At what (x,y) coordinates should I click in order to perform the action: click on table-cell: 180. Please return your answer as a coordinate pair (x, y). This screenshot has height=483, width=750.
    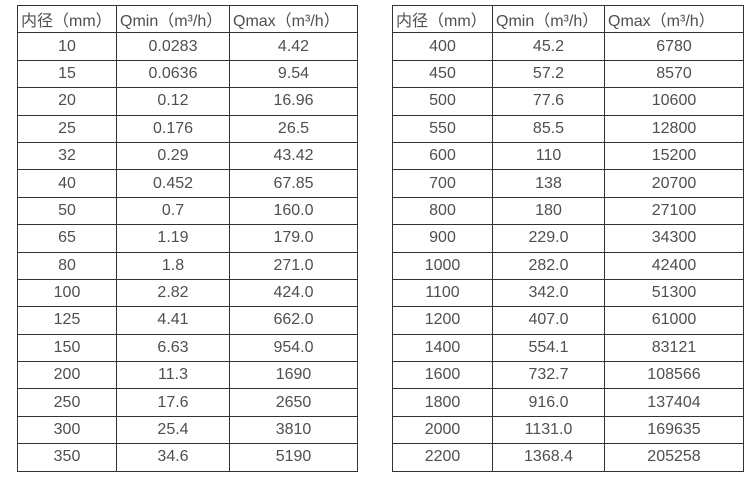
    Looking at the image, I should click on (548, 211).